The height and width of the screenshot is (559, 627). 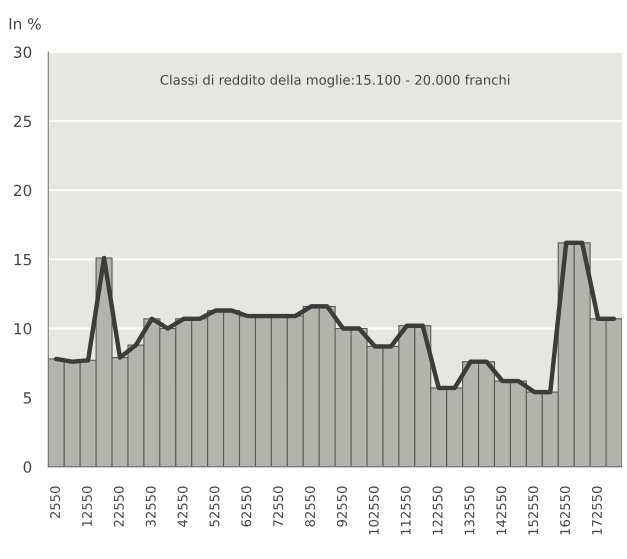 I want to click on x-tick-label: 132550, so click(x=469, y=510).